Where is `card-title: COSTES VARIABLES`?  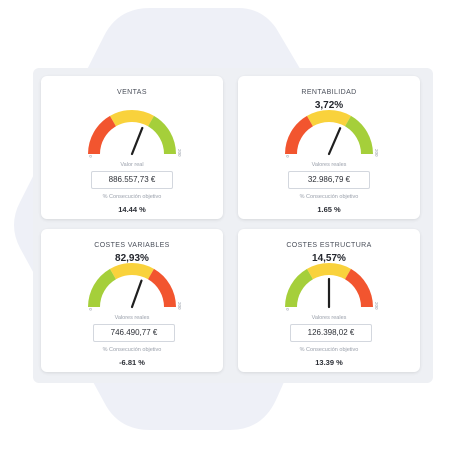
card-title: COSTES VARIABLES is located at coordinates (132, 245).